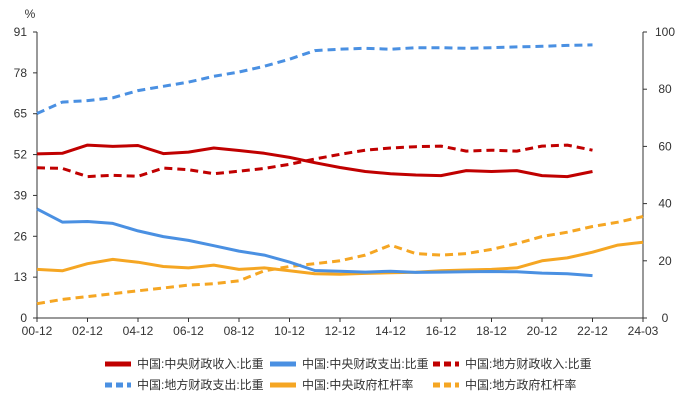  I want to click on x-tick-label: 14-12, so click(390, 331).